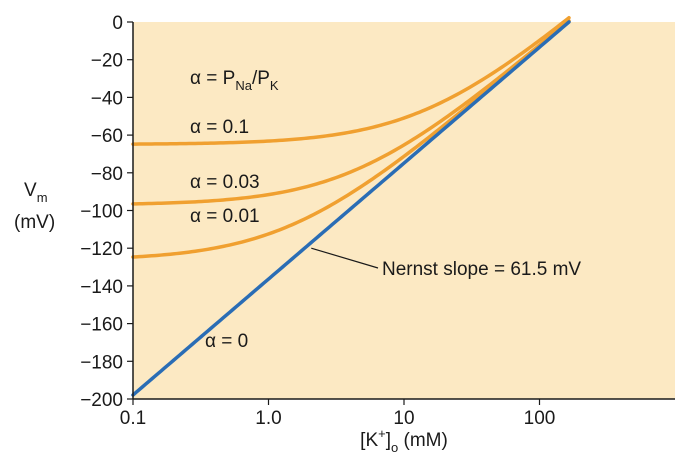 Image resolution: width=682 pixels, height=468 pixels. I want to click on x-tick-label: 0.1, so click(133, 418).